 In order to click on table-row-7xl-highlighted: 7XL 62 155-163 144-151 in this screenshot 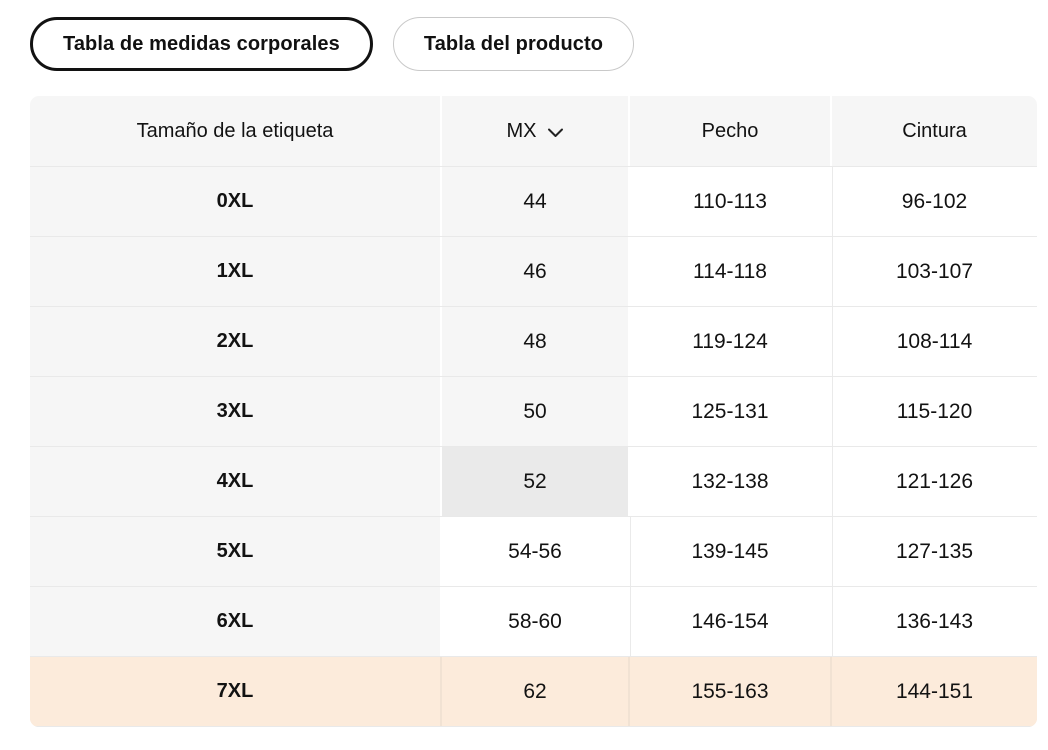, I will do `click(533, 692)`.